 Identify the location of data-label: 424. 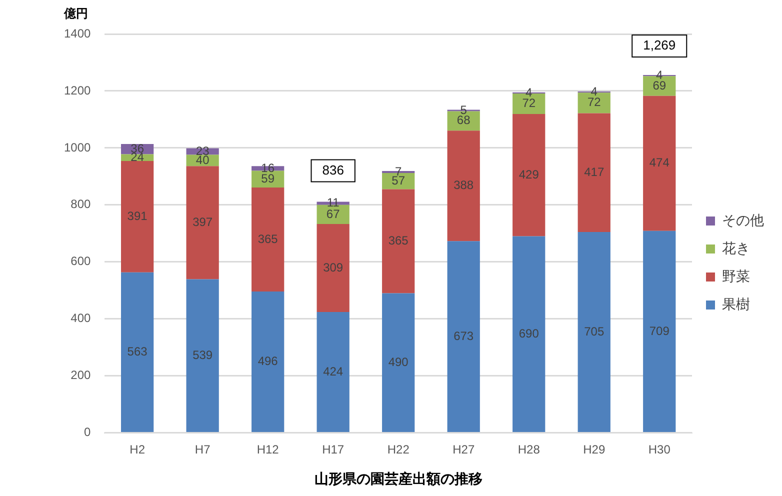
(333, 371).